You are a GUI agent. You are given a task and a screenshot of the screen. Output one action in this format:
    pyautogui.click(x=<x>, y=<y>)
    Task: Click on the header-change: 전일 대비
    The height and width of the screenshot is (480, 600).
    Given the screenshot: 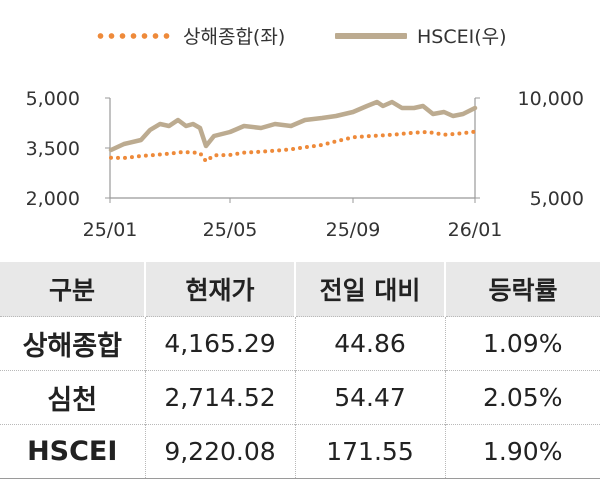 What is the action you would take?
    pyautogui.click(x=370, y=289)
    